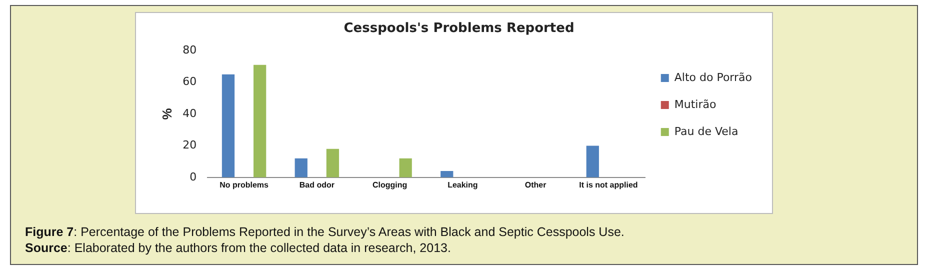 Image resolution: width=929 pixels, height=277 pixels. Describe the element at coordinates (459, 28) in the screenshot. I see `chart-title: Cesspools's Problems Reported` at that location.